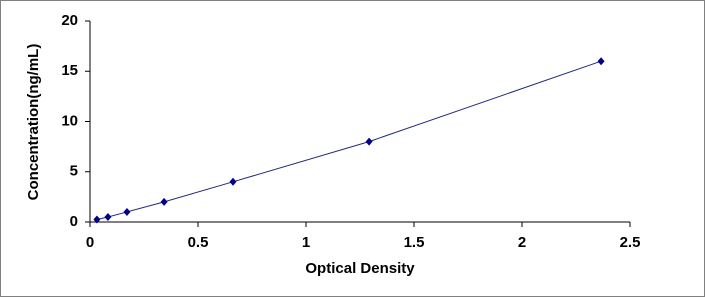 The height and width of the screenshot is (297, 705). I want to click on y-tick-label: 0, so click(74, 221).